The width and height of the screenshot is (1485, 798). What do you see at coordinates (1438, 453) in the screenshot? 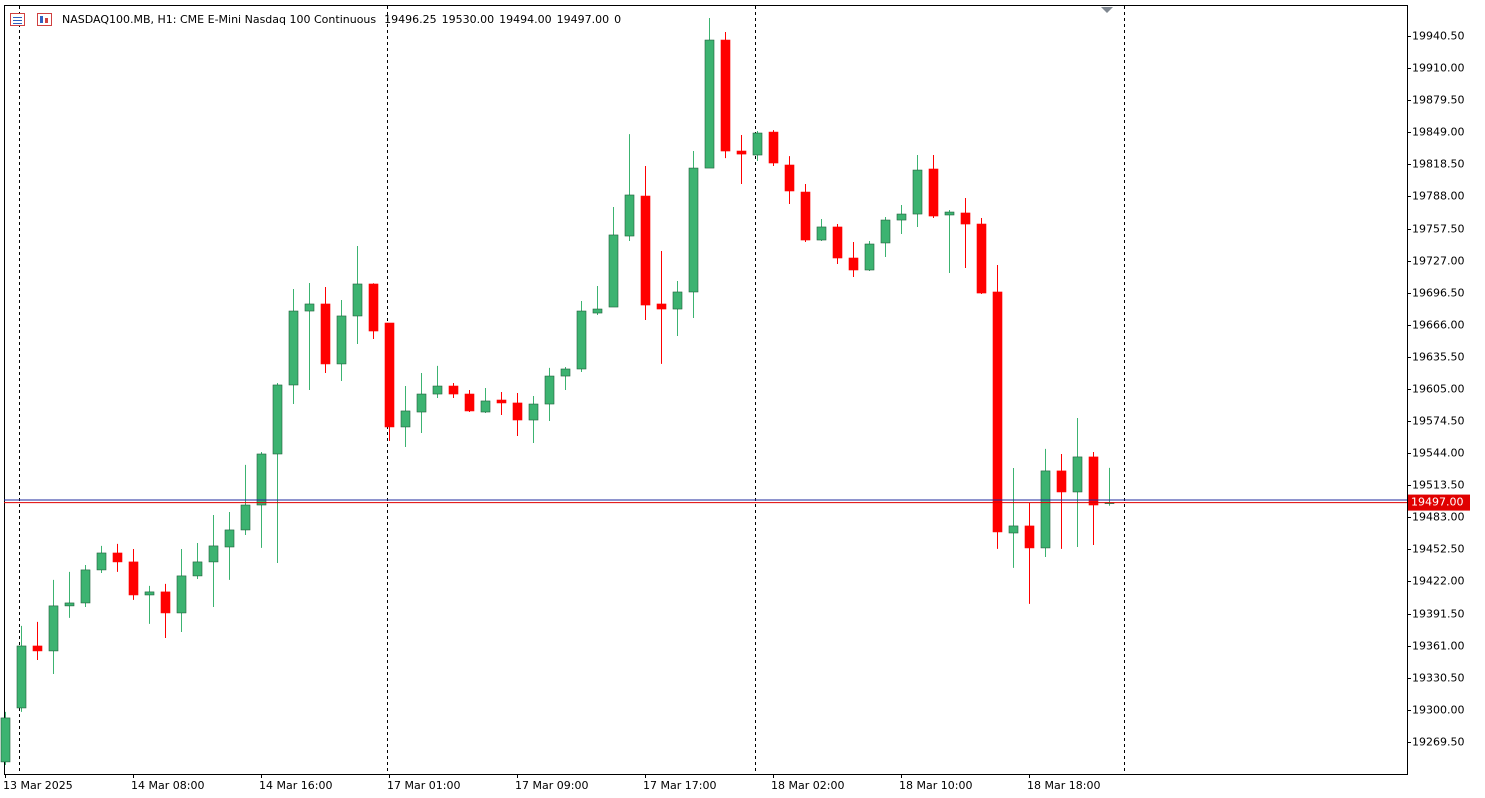
I see `y-tick-label: 19544.00` at bounding box center [1438, 453].